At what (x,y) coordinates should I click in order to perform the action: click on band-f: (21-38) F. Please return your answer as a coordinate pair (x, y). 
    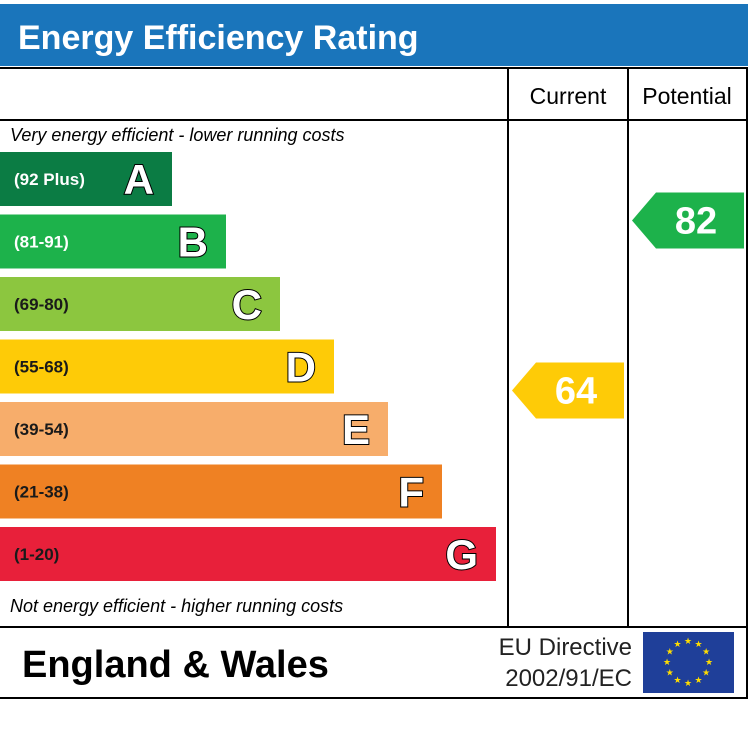
    Looking at the image, I should click on (221, 491).